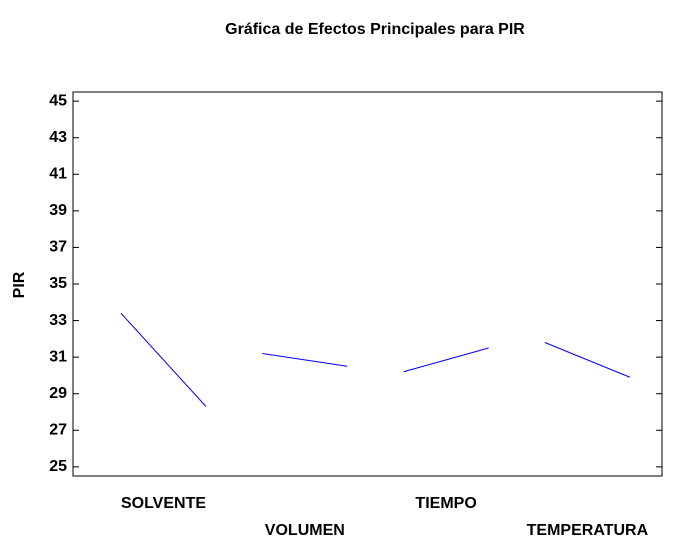  I want to click on y-tick-label: 33, so click(58, 320).